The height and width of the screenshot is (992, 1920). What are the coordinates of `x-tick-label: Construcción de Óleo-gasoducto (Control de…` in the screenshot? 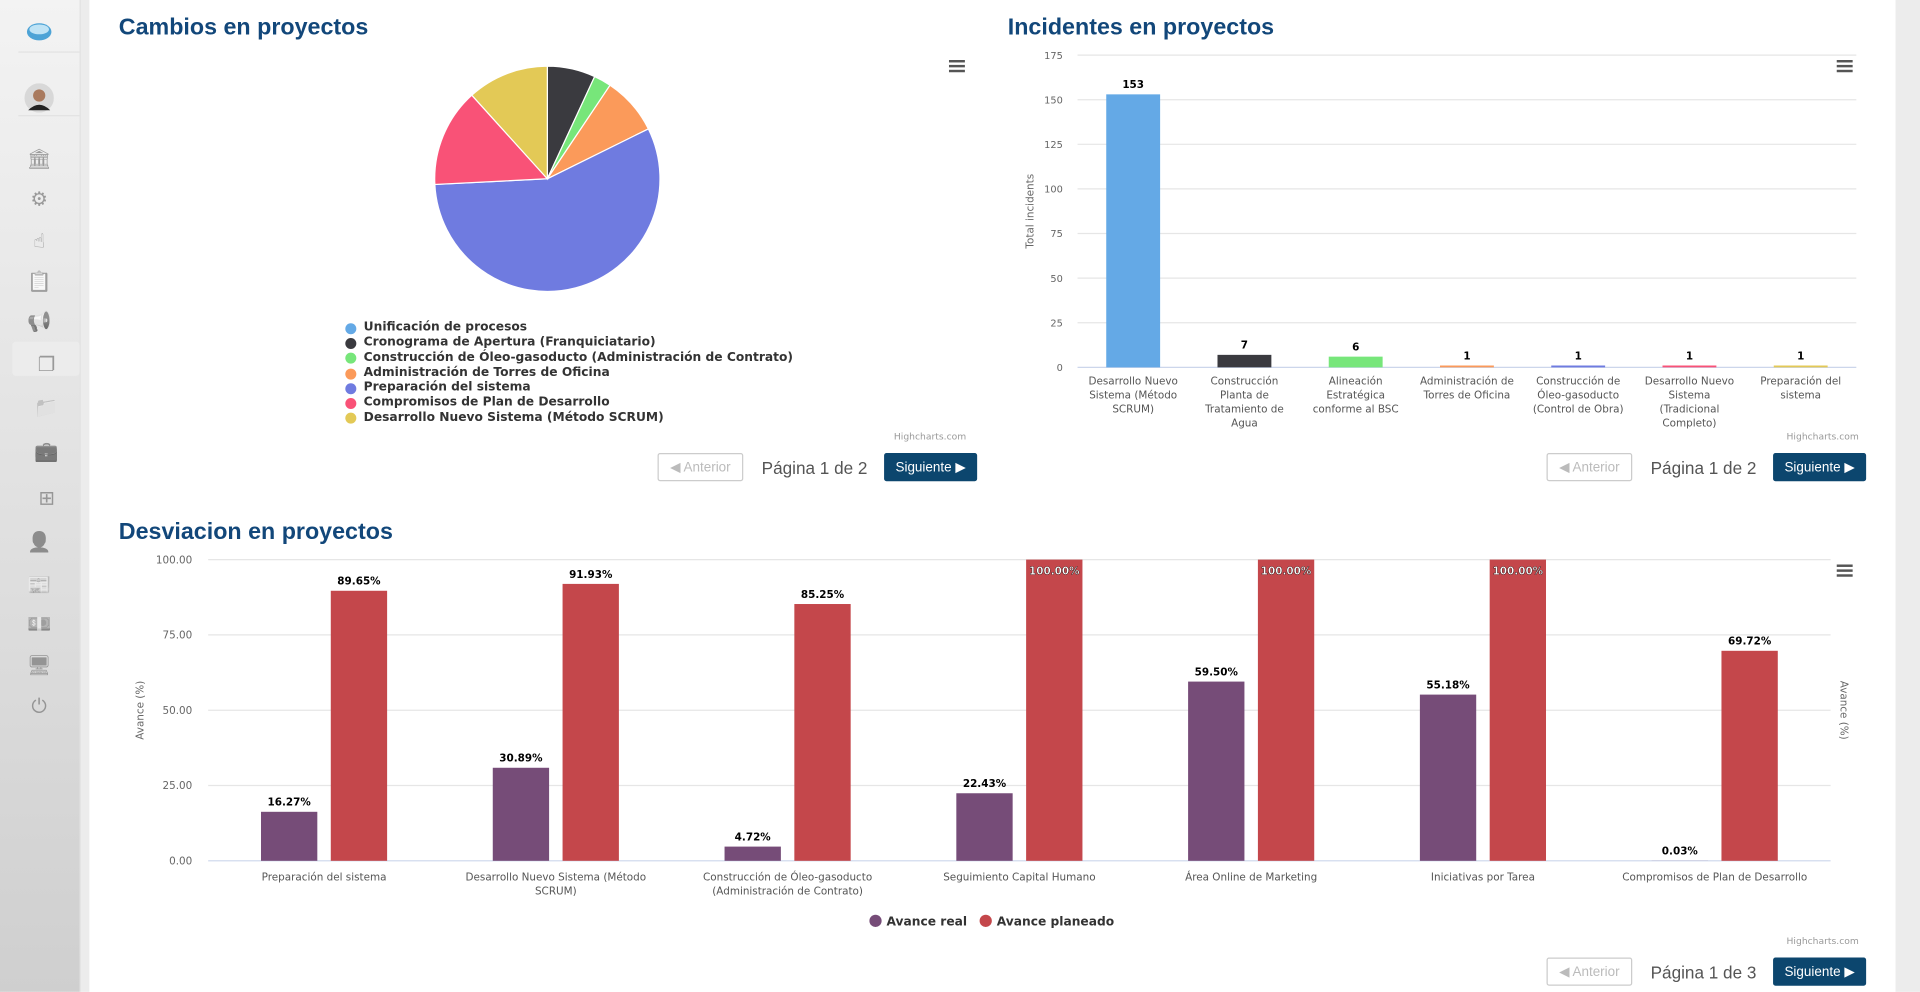 It's located at (1578, 395).